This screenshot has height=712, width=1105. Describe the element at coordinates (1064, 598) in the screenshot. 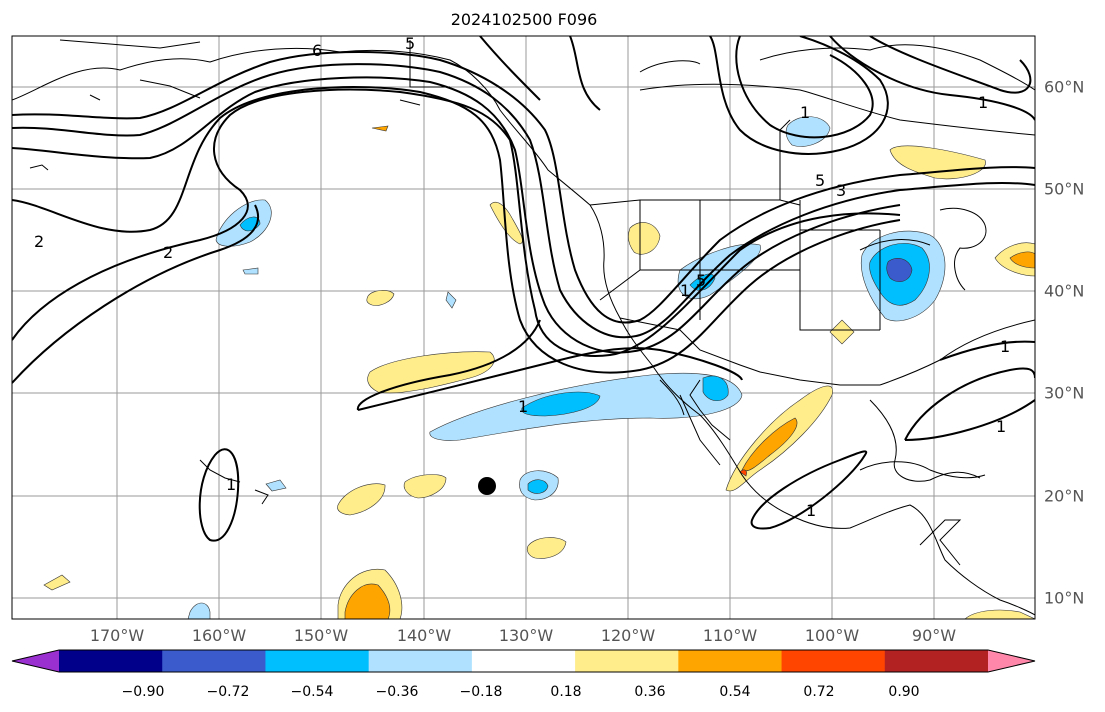

I see `lat-label: 10°N` at that location.